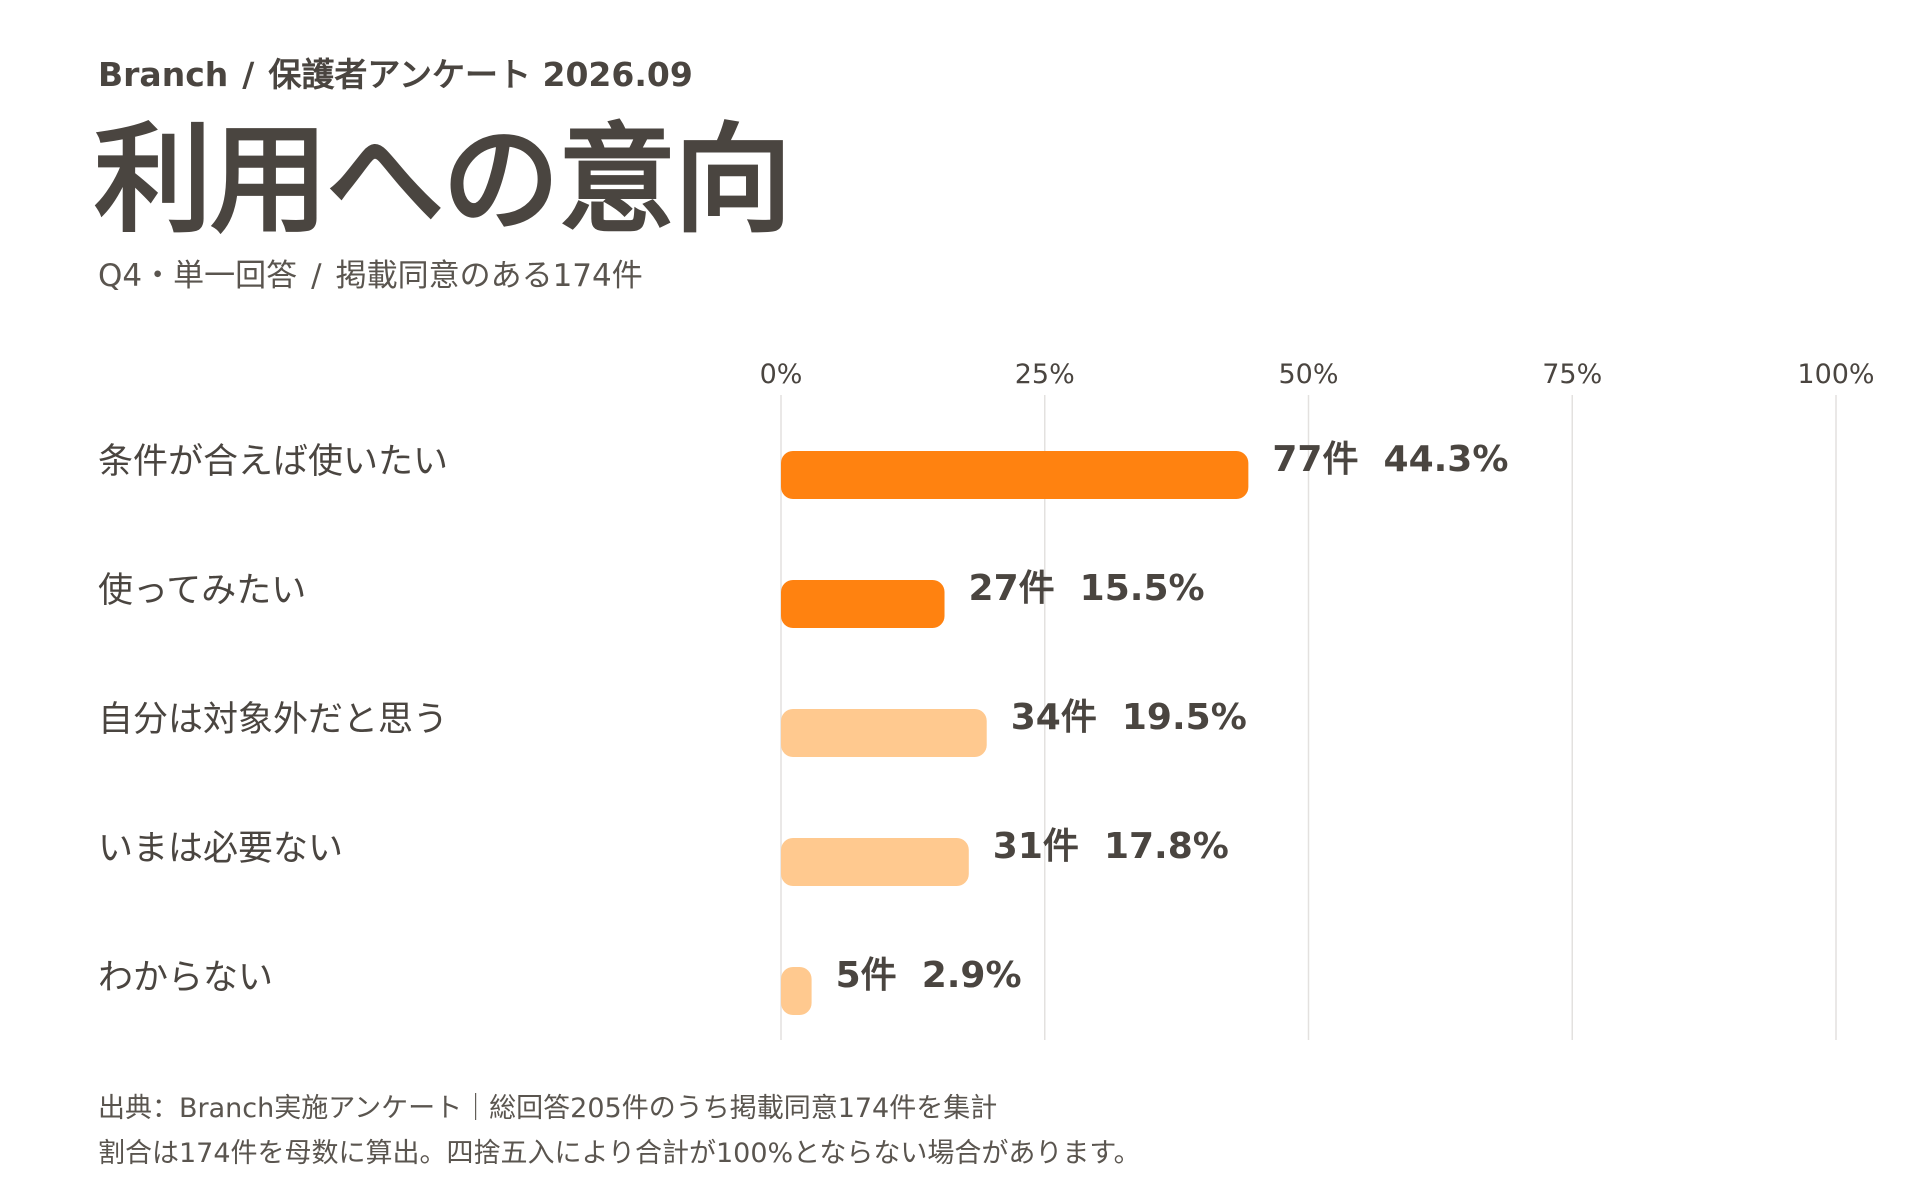 This screenshot has height=1200, width=1920. Describe the element at coordinates (929, 975) in the screenshot. I see `data-label: 5件 2.9%` at that location.